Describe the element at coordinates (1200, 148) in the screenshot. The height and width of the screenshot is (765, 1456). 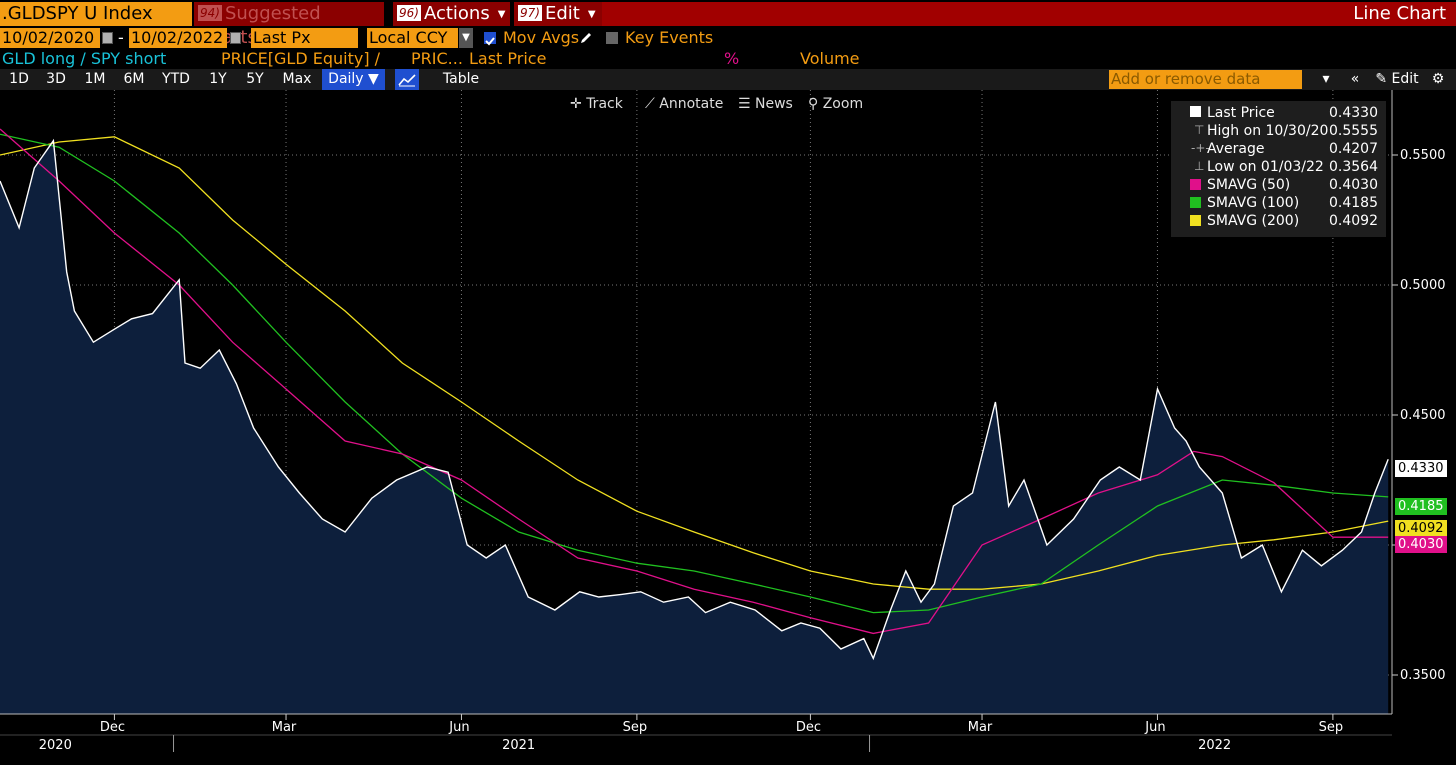
I see `average-marker-icon: -+-` at that location.